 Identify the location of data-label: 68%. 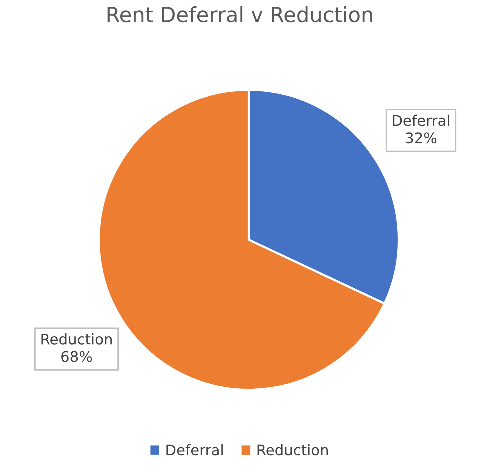
(77, 356).